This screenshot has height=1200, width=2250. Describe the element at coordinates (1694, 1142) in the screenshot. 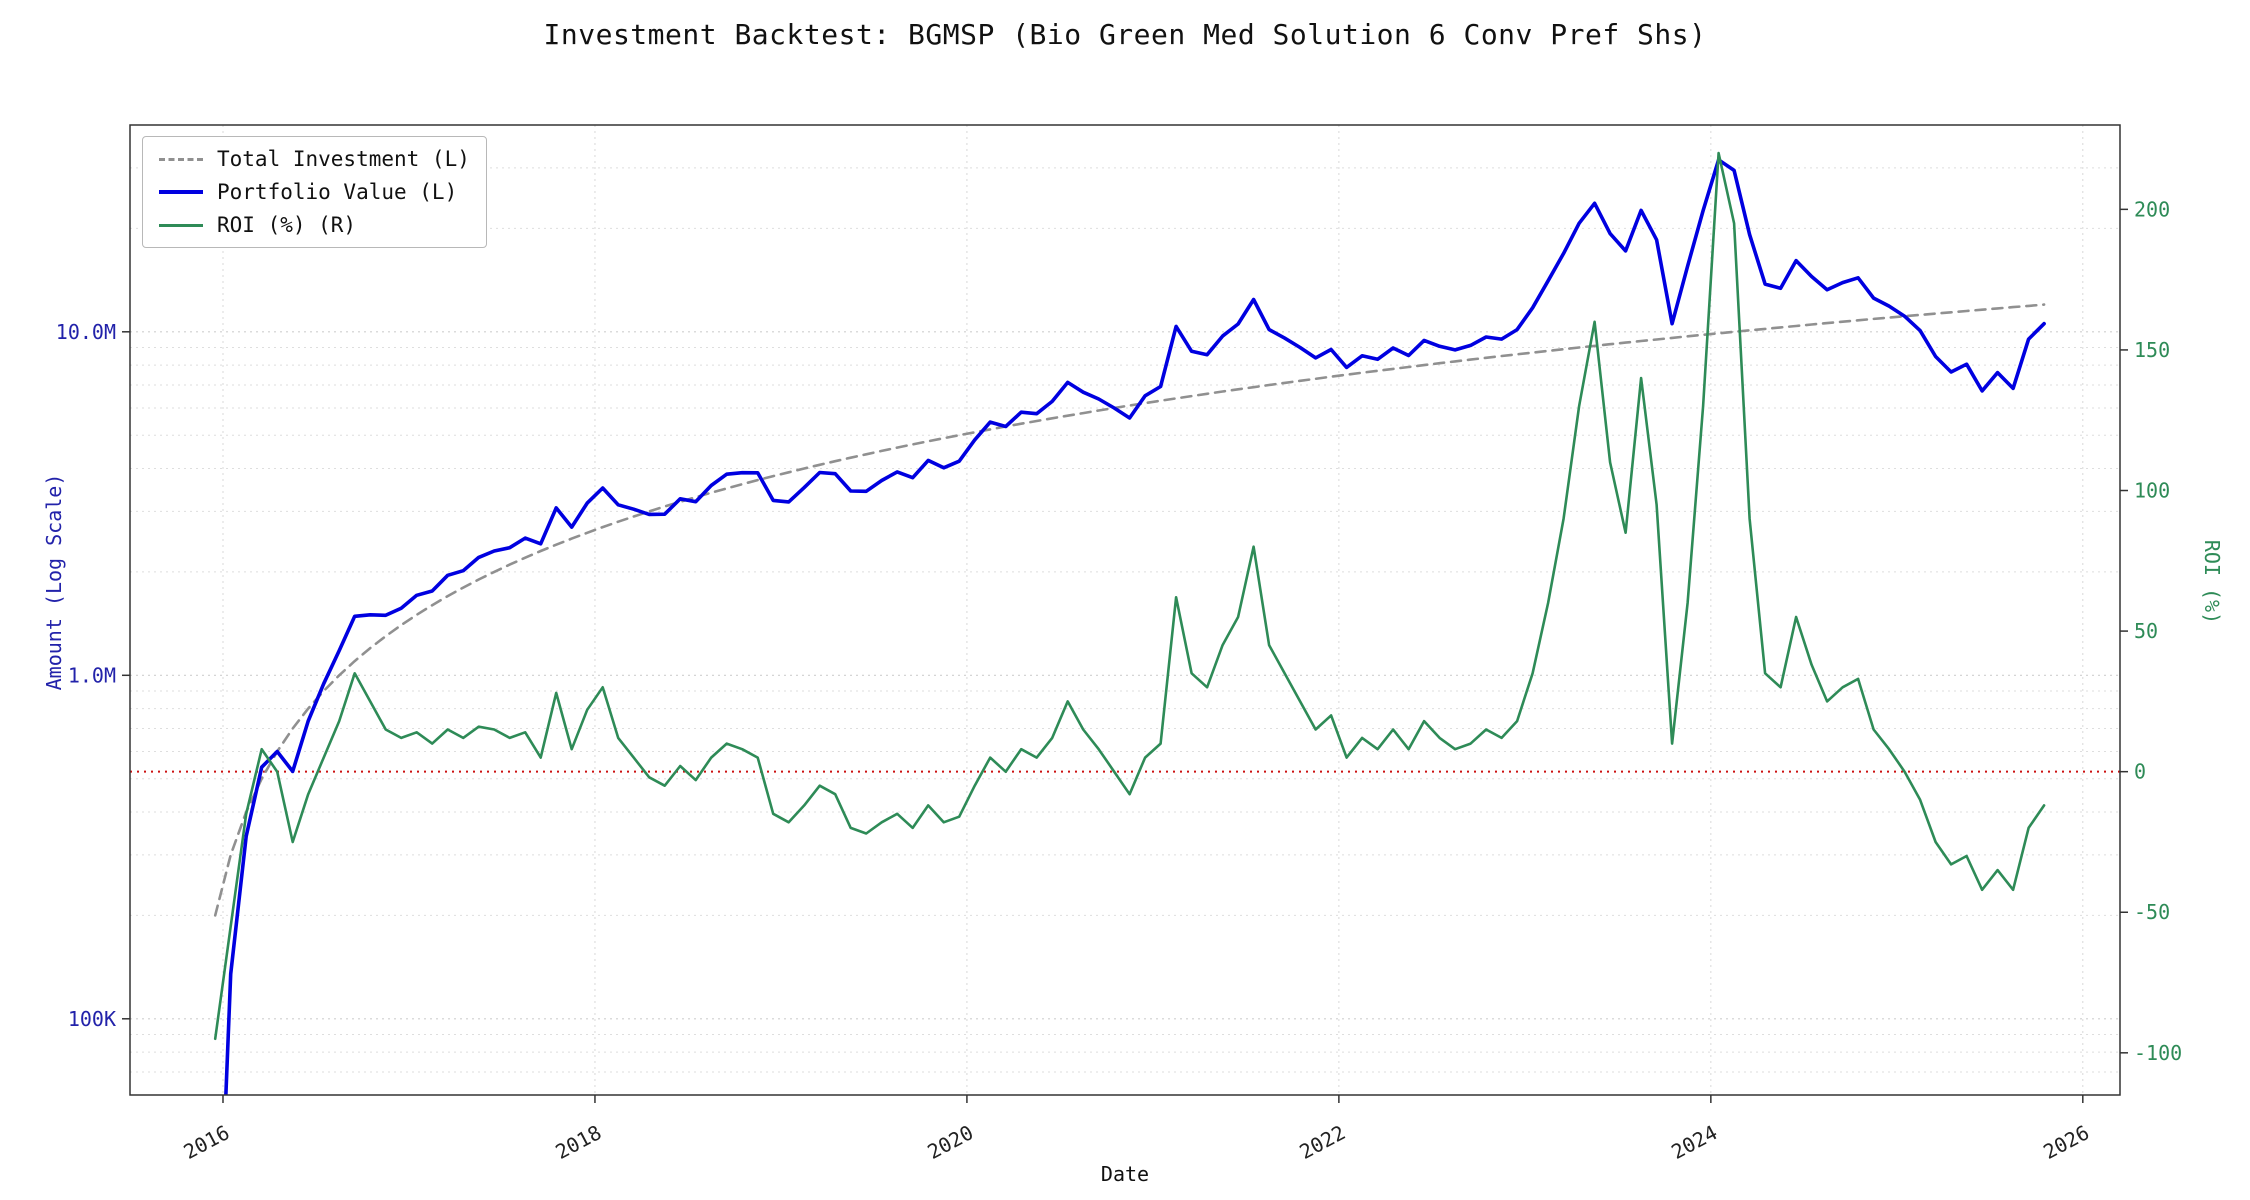

I see `x-tick-label: 2024` at that location.